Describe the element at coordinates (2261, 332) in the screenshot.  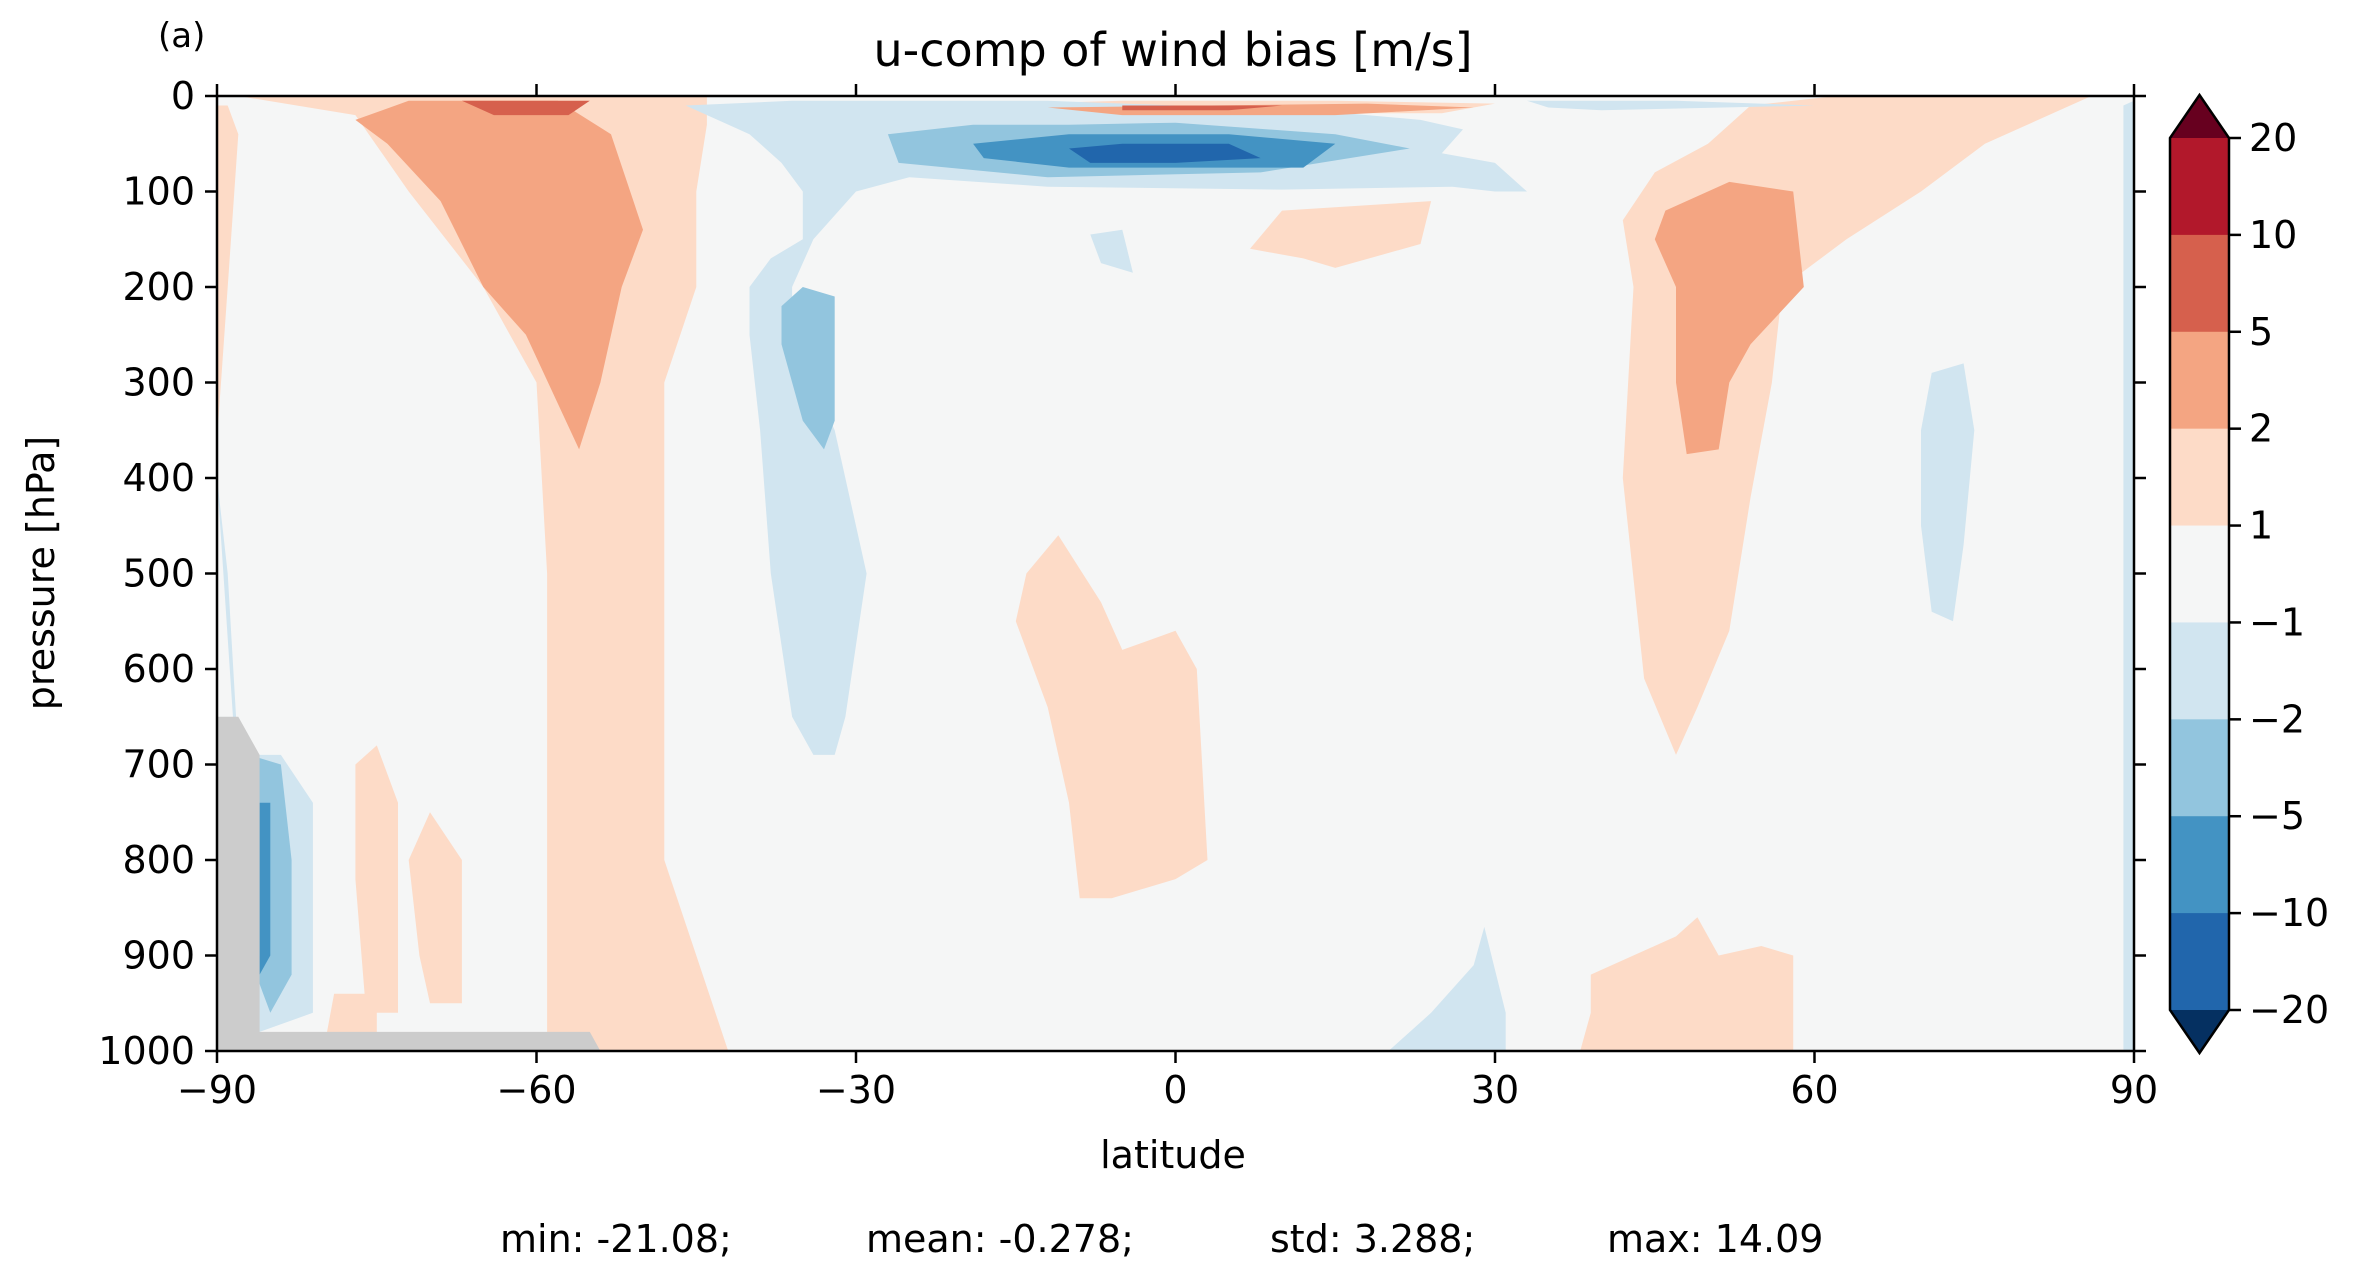
I see `colorbar-tick-label: 5` at that location.